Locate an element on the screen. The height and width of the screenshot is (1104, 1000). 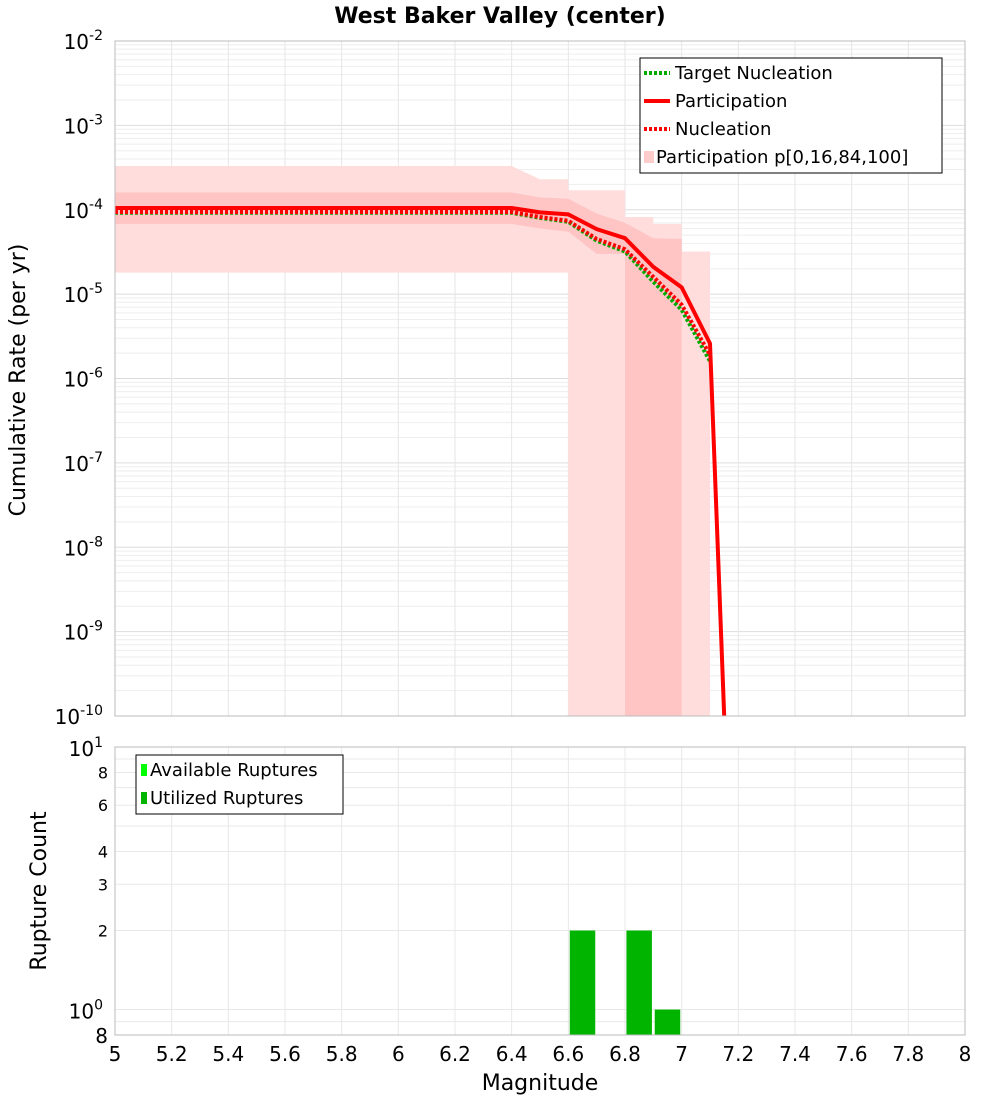
top-legend-box is located at coordinates (791, 115).